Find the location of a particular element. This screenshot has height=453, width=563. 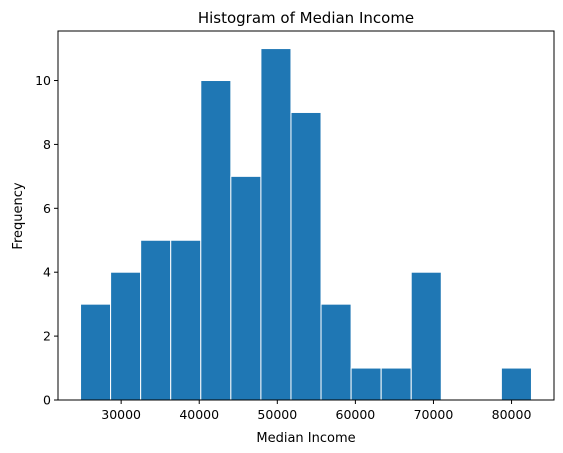

x-tick-label: 80000 is located at coordinates (512, 414).